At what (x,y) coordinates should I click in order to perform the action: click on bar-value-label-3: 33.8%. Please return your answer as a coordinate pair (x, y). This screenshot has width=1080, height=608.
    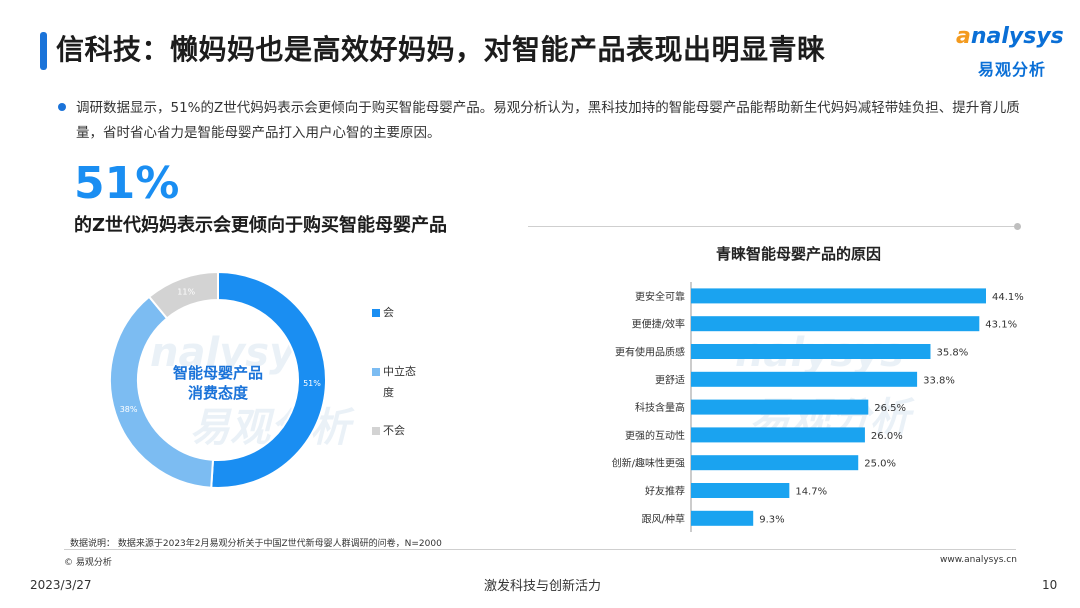
    Looking at the image, I should click on (939, 380).